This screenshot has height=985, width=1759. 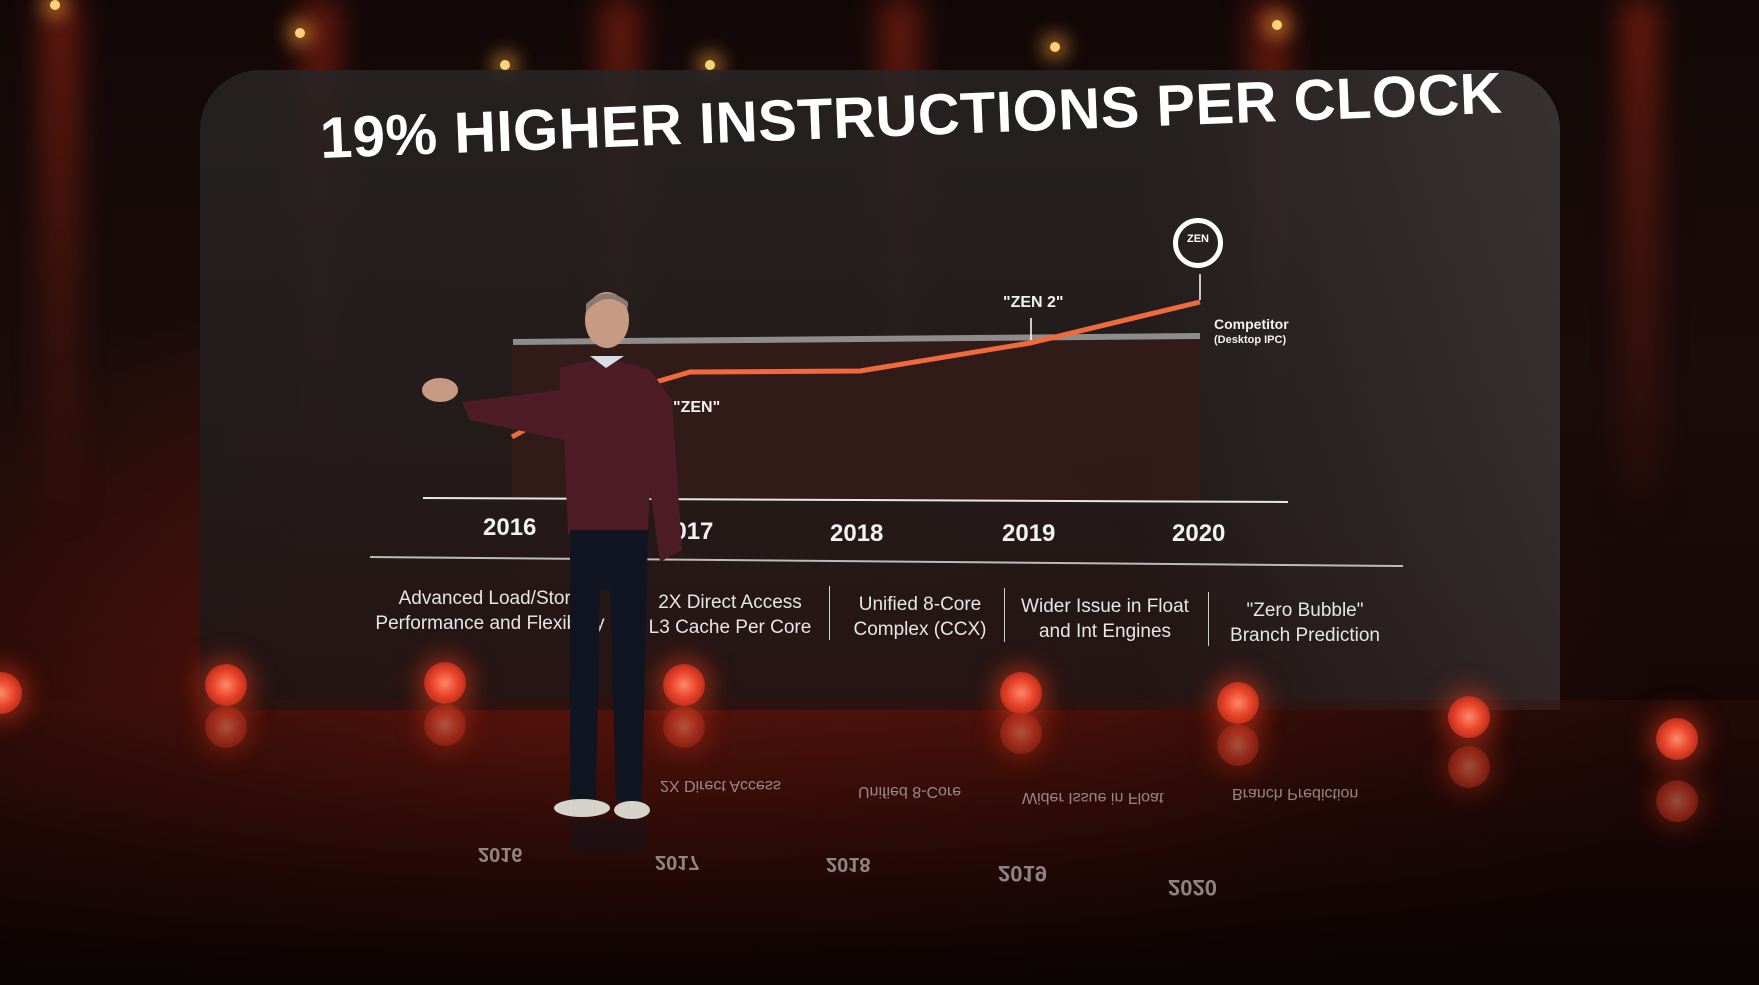 I want to click on feature-wider-issue: Wider Issue in Float and Int Engines, so click(x=1105, y=619).